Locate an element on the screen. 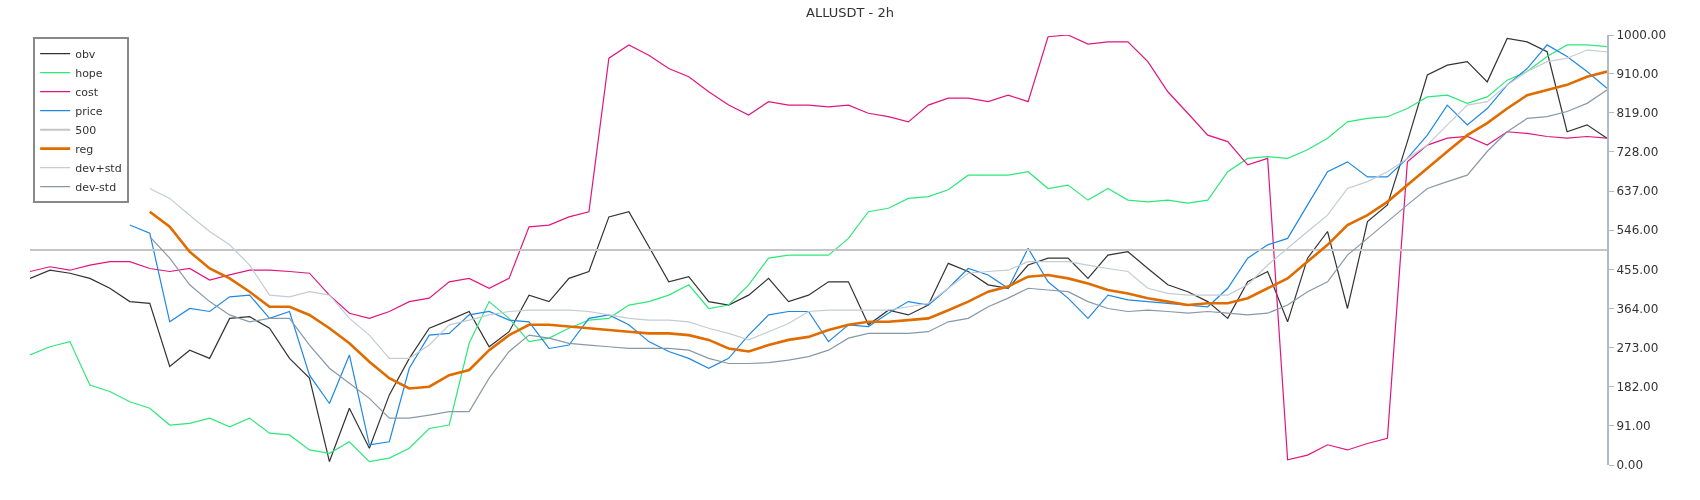  y-tick-label: 91.00 is located at coordinates (1633, 426).